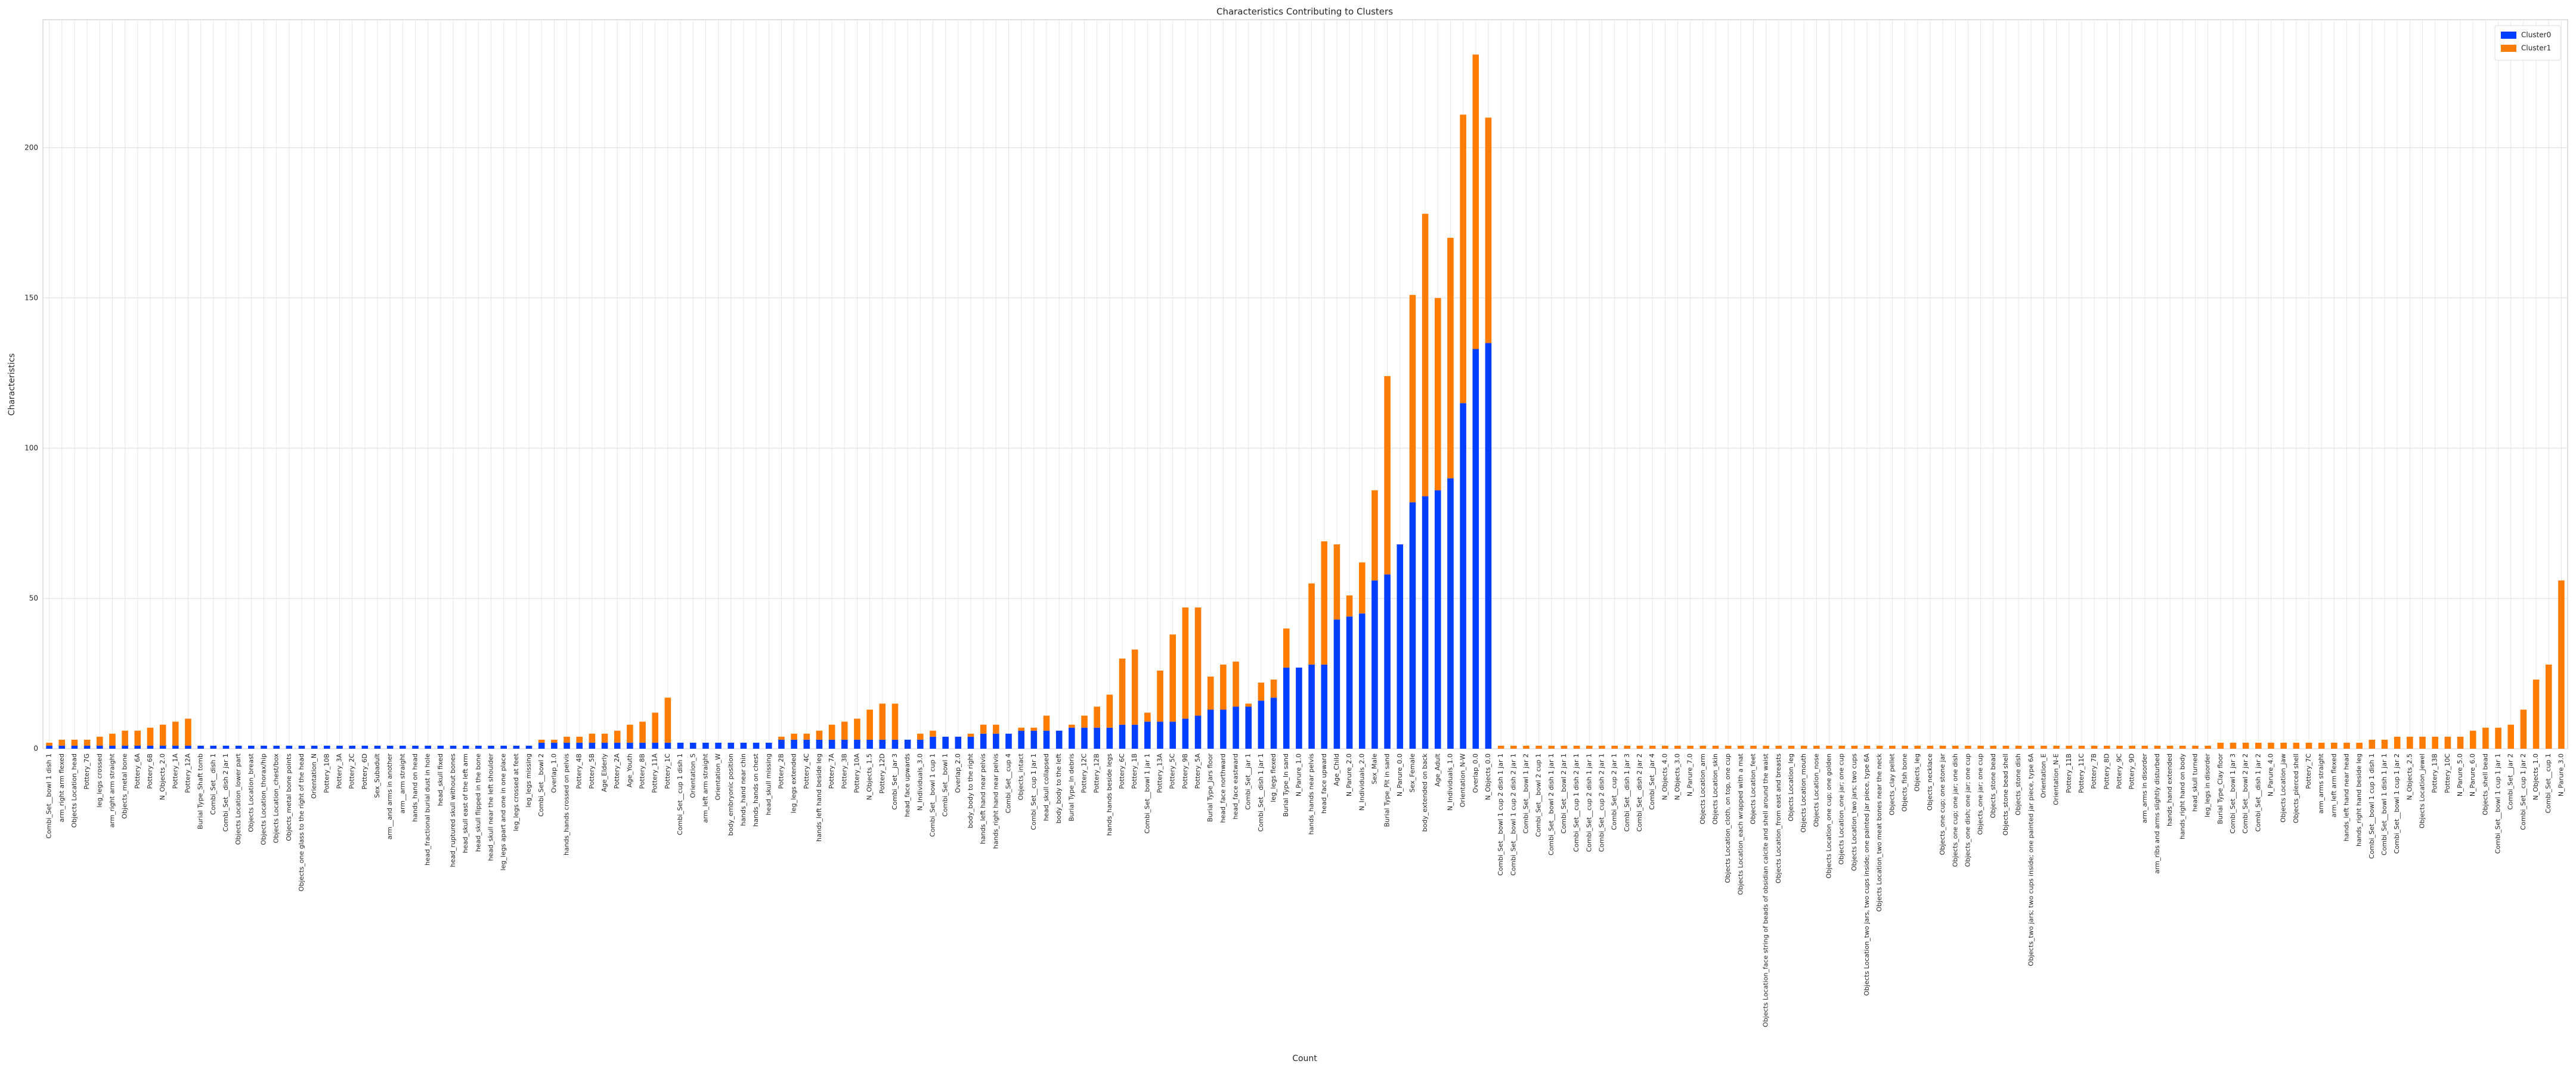 The width and height of the screenshot is (2576, 1073). What do you see at coordinates (428, 809) in the screenshot?
I see `x-tick-label: head_fractional burial dust in hole` at bounding box center [428, 809].